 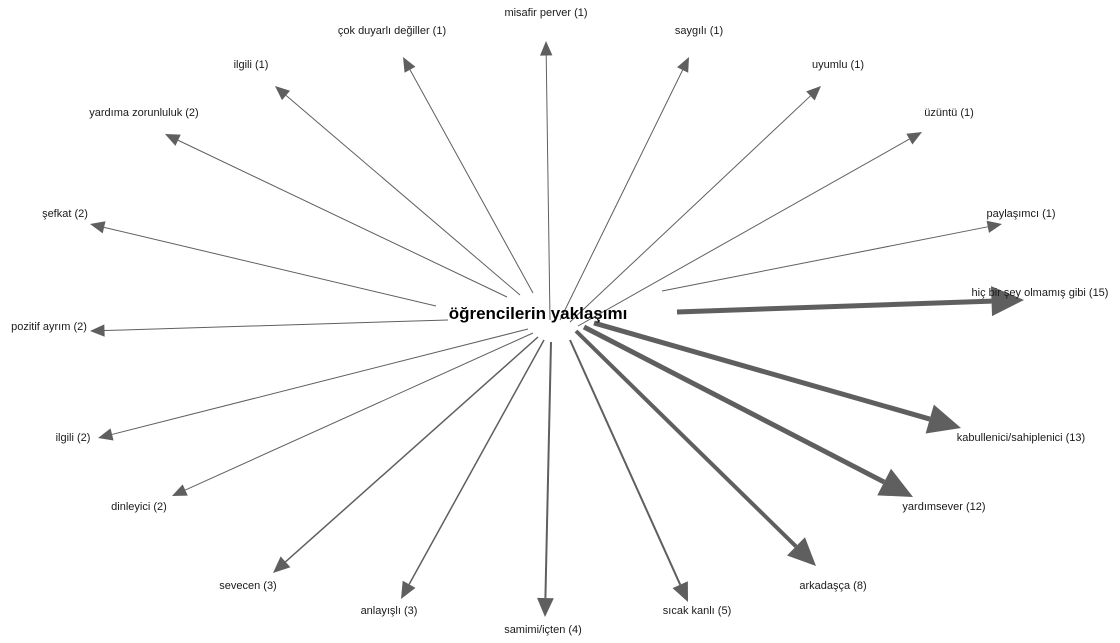 What do you see at coordinates (49, 327) in the screenshot?
I see `node-label: pozitif ayrım (2)` at bounding box center [49, 327].